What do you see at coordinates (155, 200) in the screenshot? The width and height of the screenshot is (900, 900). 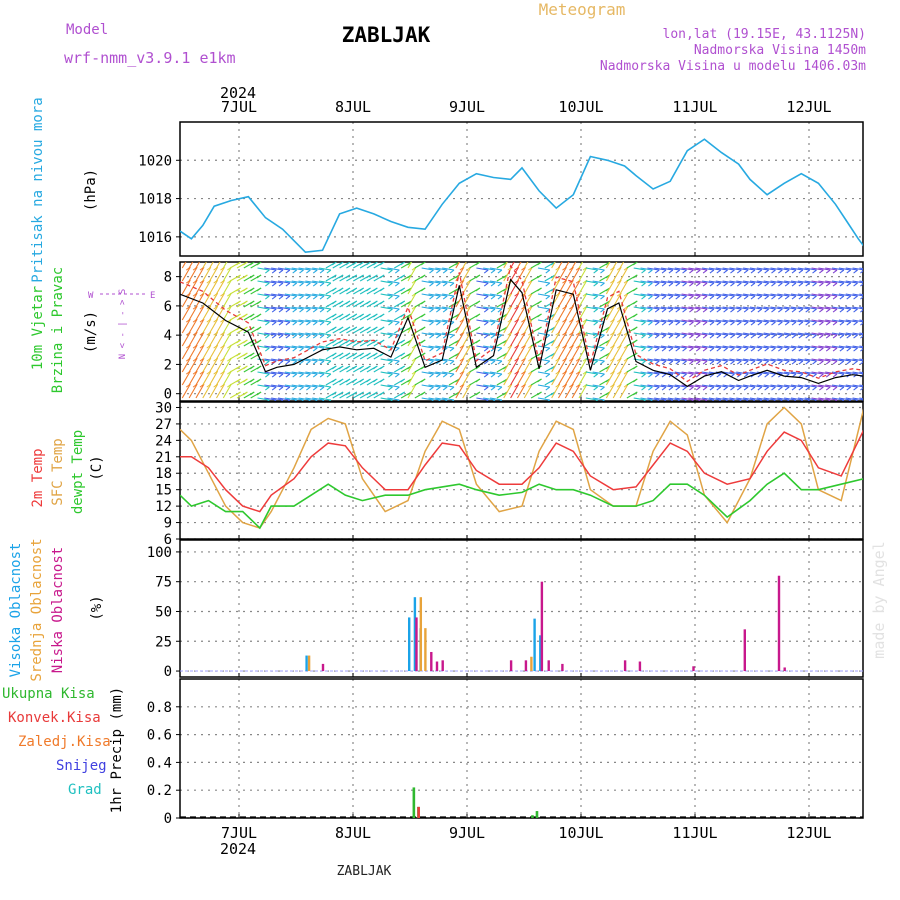 I see `y-tick-label: 1018` at bounding box center [155, 200].